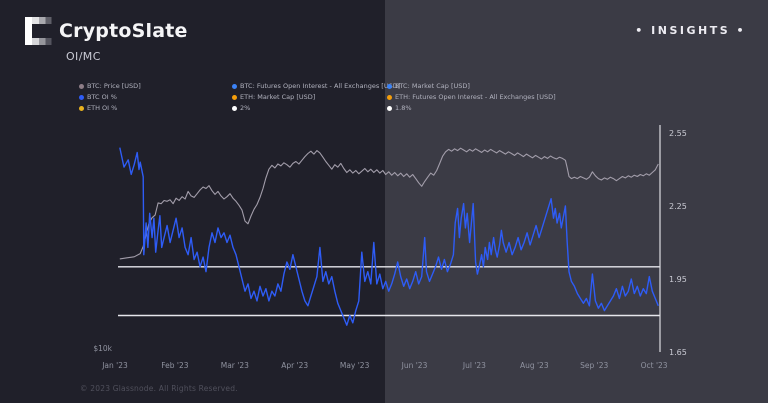  What do you see at coordinates (235, 365) in the screenshot?
I see `x-axis-tick-label: Mar '23` at bounding box center [235, 365].